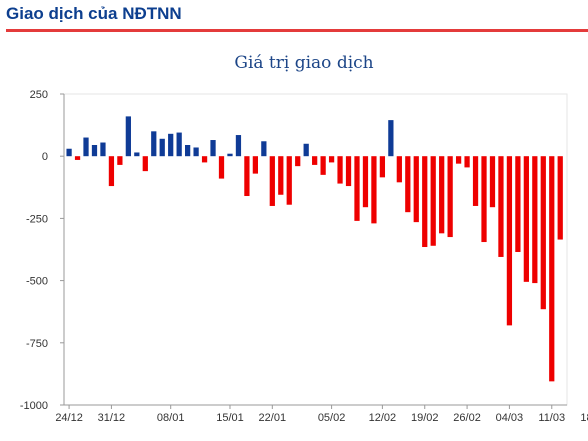 The height and width of the screenshot is (441, 588). Describe the element at coordinates (273, 418) in the screenshot. I see `x-tick-label: 22/01` at that location.